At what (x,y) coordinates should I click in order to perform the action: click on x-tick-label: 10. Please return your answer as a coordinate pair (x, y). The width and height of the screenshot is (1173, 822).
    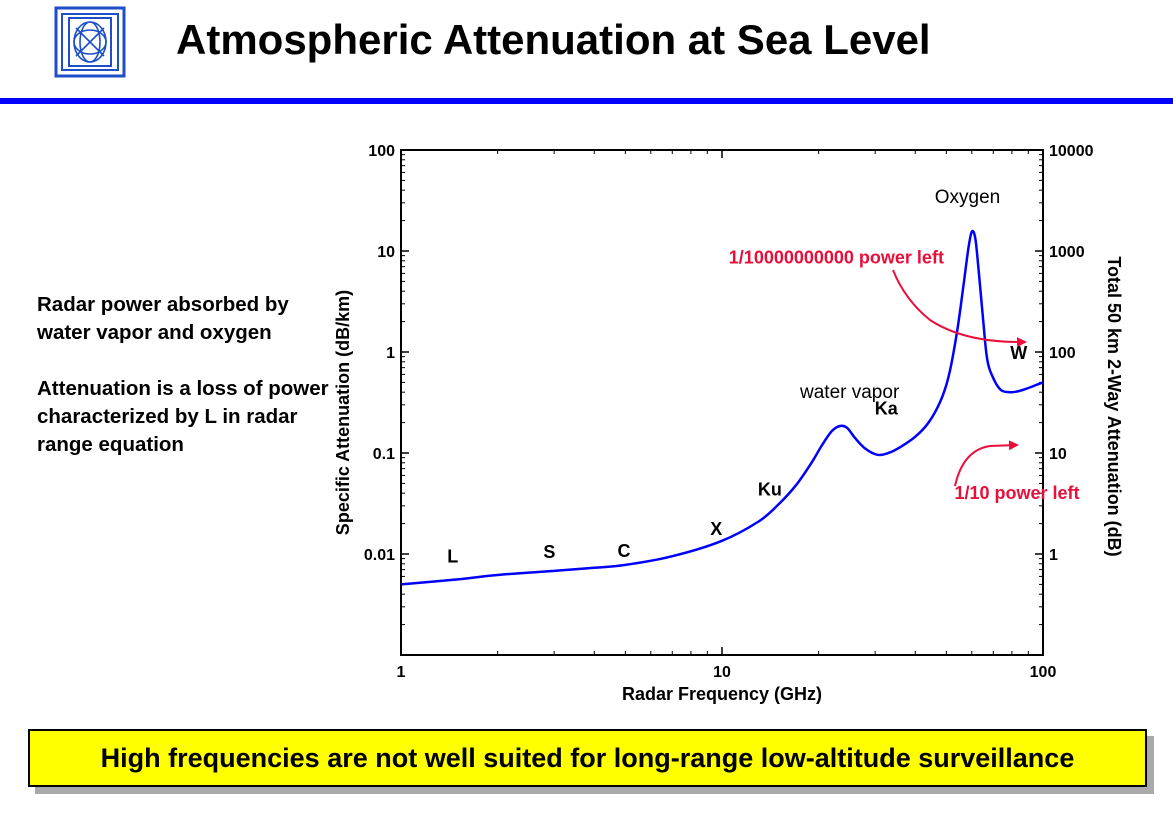
    Looking at the image, I should click on (722, 672).